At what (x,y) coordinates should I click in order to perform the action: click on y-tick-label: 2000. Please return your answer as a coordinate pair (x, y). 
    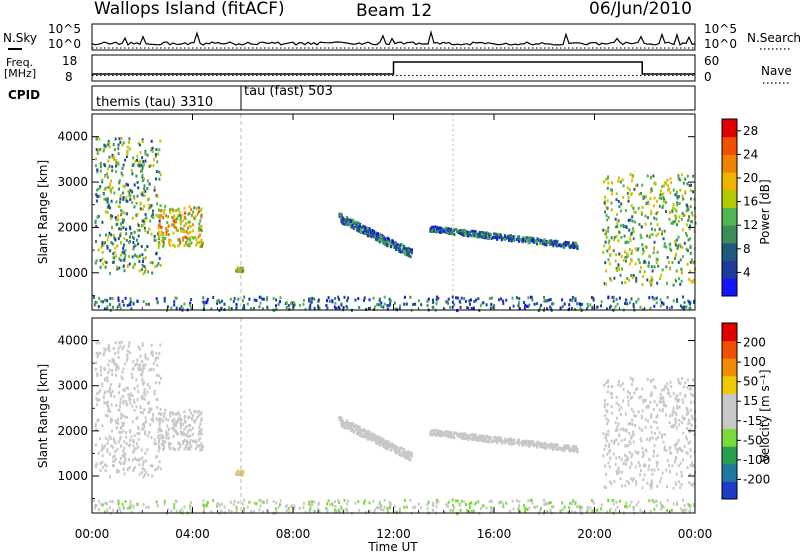
    Looking at the image, I should click on (72, 227).